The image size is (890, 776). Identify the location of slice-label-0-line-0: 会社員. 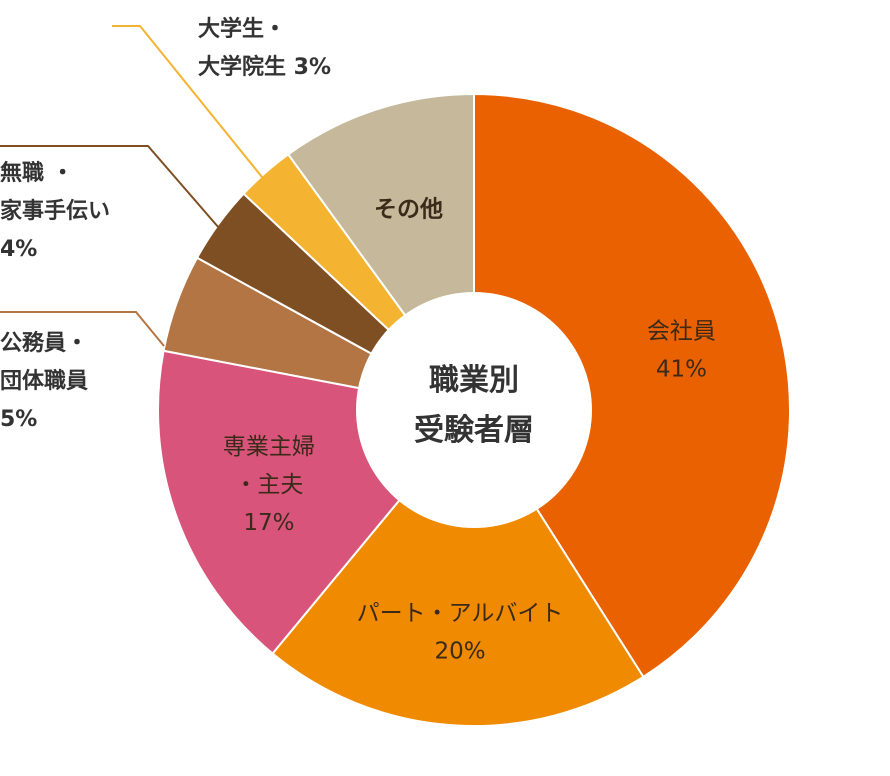
(681, 332).